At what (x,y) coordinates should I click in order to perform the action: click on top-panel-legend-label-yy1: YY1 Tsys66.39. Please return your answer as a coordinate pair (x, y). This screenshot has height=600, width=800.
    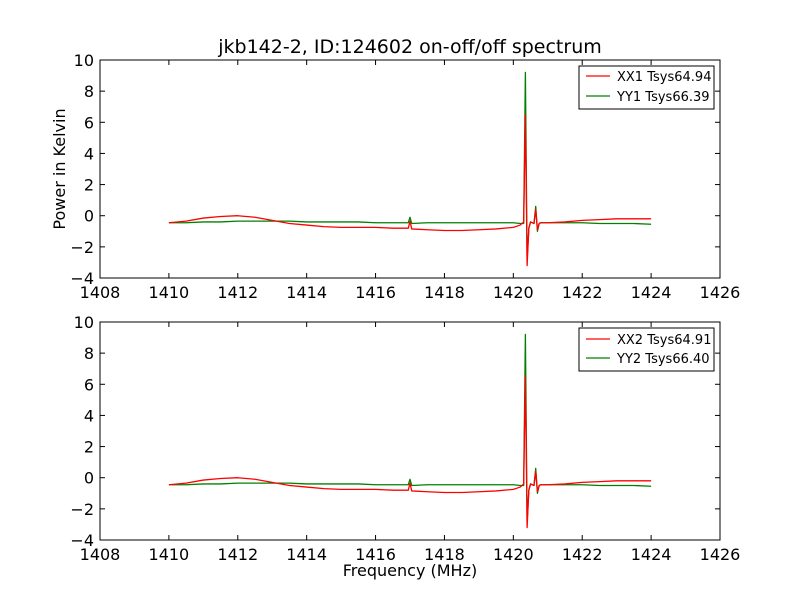
    Looking at the image, I should click on (663, 97).